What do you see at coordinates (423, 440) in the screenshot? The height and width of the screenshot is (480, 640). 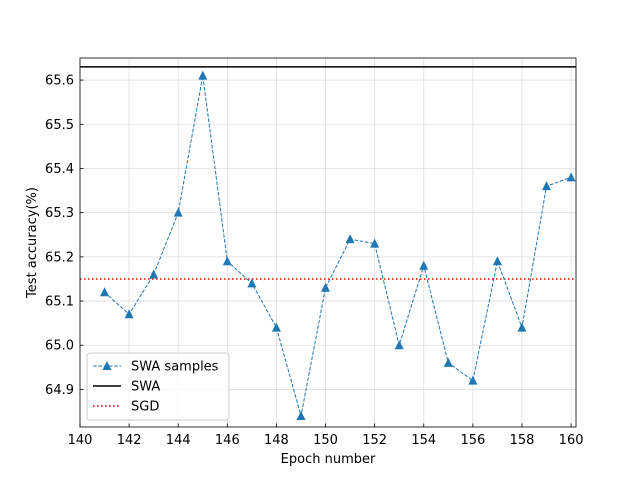 I see `x-tick-label: 154` at bounding box center [423, 440].